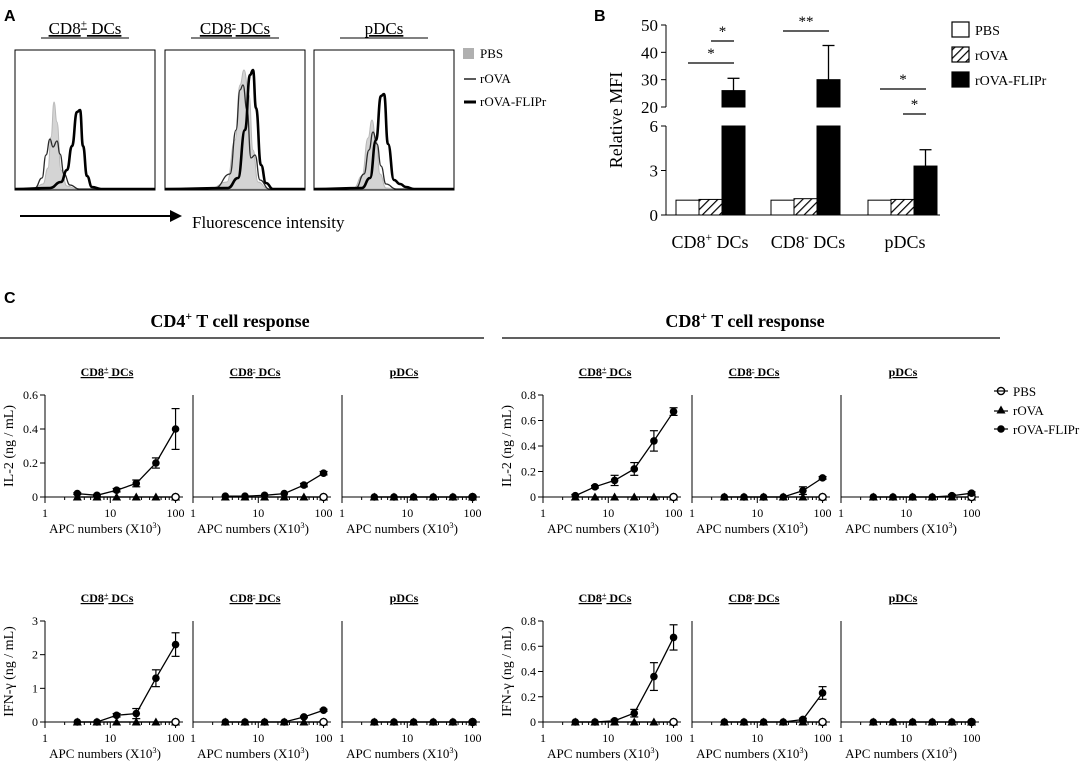 This screenshot has height=766, width=1084. Describe the element at coordinates (801, 750) in the screenshot. I see `line-panel-r1-g1-p1-x-label-sup: 3` at that location.